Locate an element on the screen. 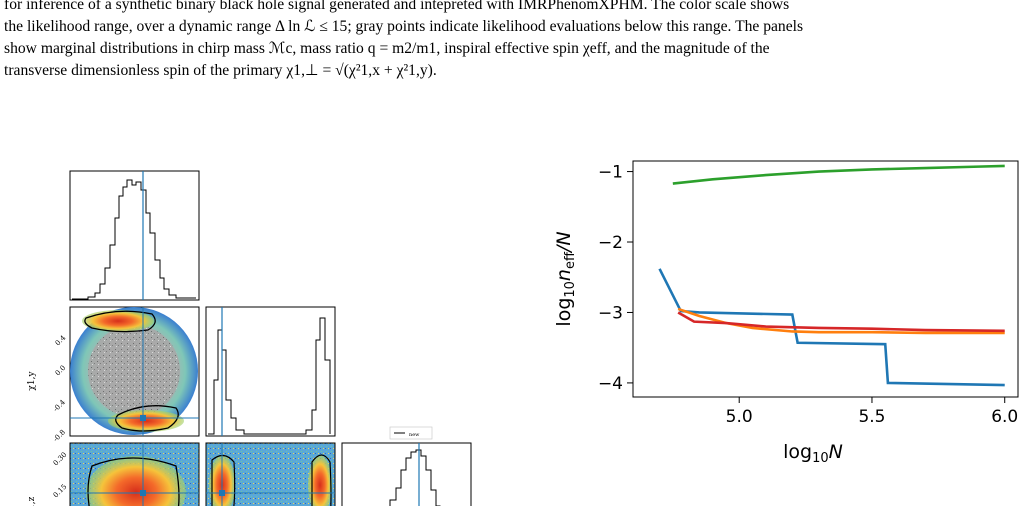  marginal-hist-r2c3 is located at coordinates (406, 474).